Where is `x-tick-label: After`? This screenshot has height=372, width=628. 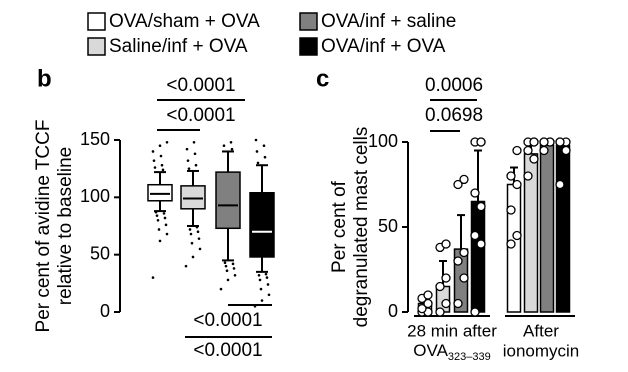
x-tick-label: After is located at coordinates (541, 330).